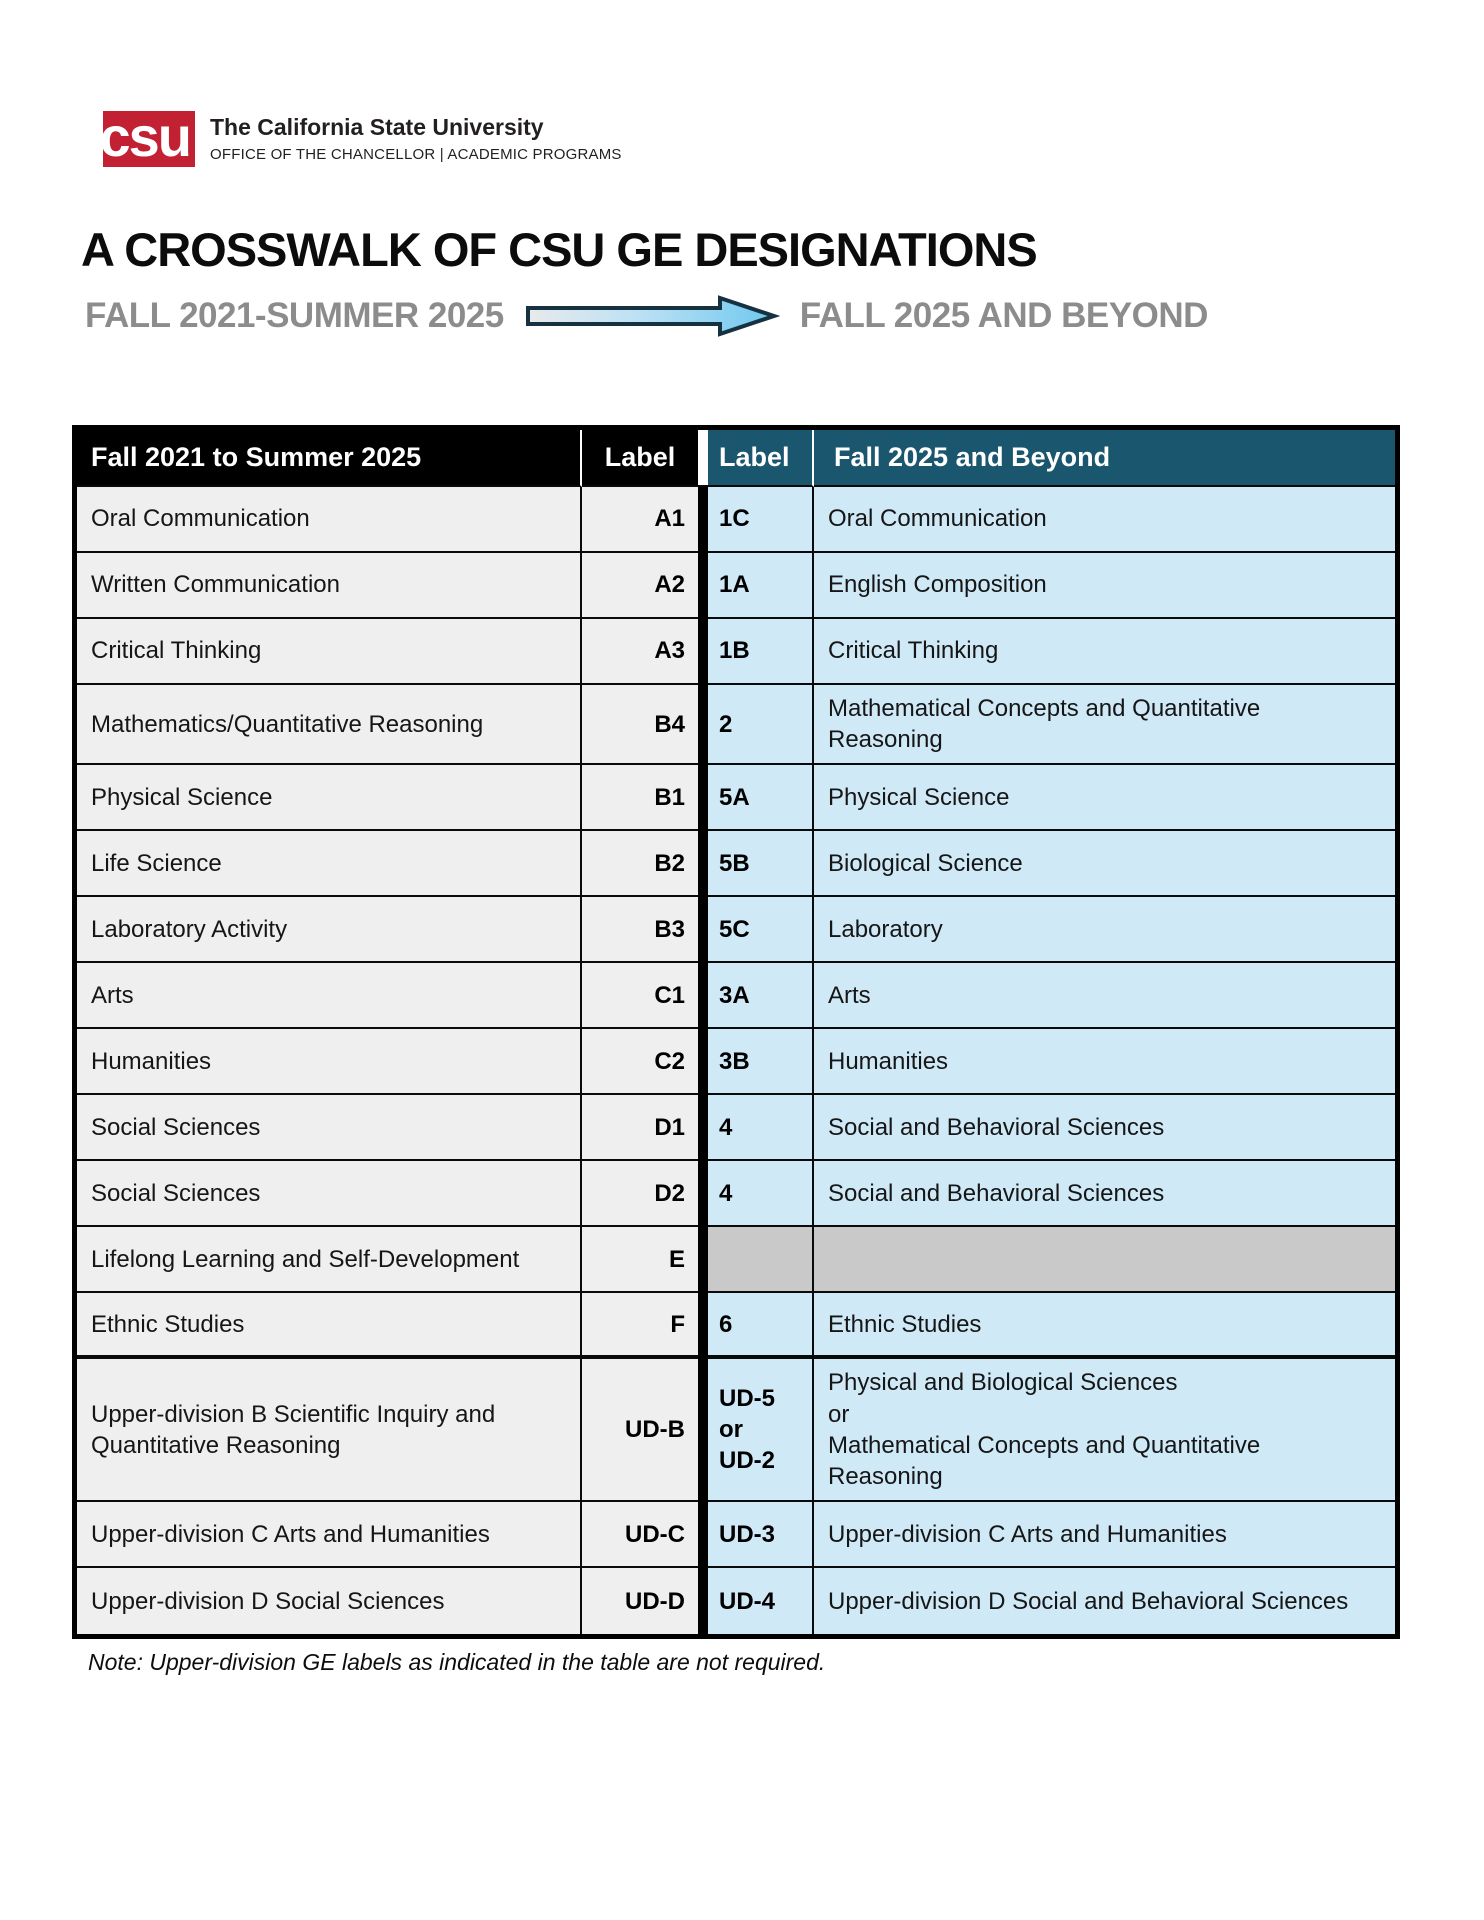 This screenshot has width=1484, height=1920. What do you see at coordinates (1104, 996) in the screenshot?
I see `new-desc-cell: Arts` at bounding box center [1104, 996].